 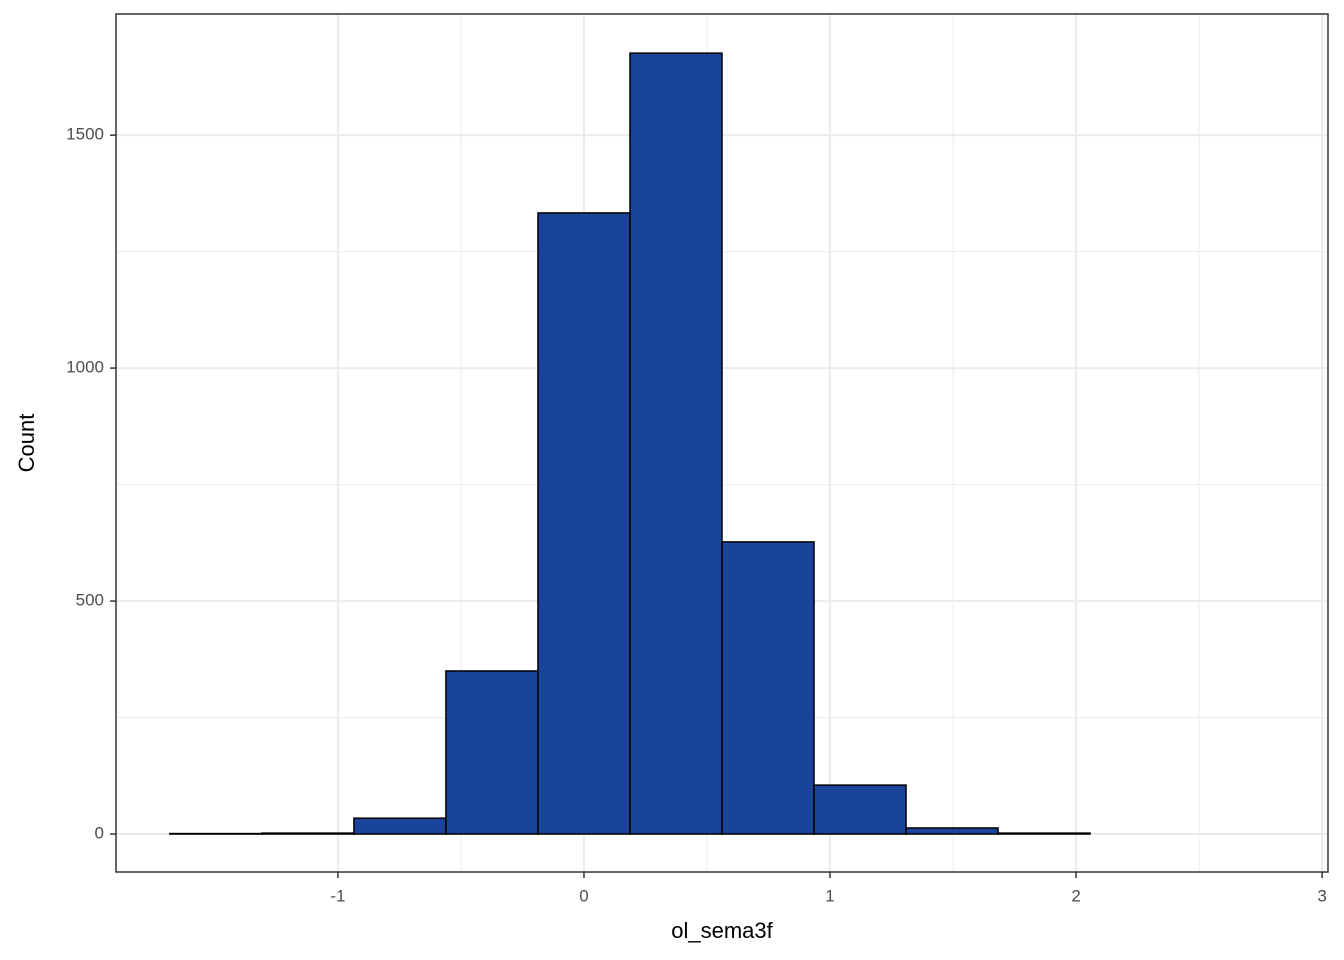 I want to click on y-tick-label: 1000, so click(x=85, y=367).